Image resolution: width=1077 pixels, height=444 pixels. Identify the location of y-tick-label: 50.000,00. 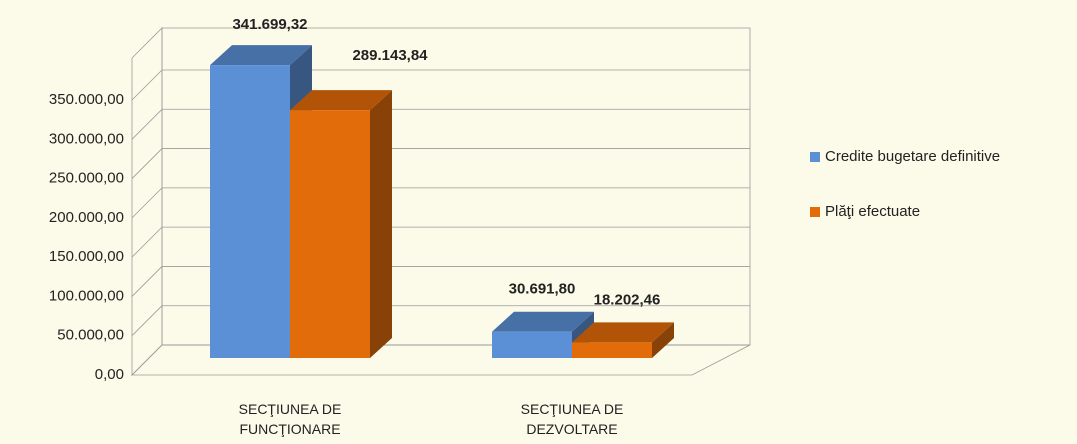
(90, 335).